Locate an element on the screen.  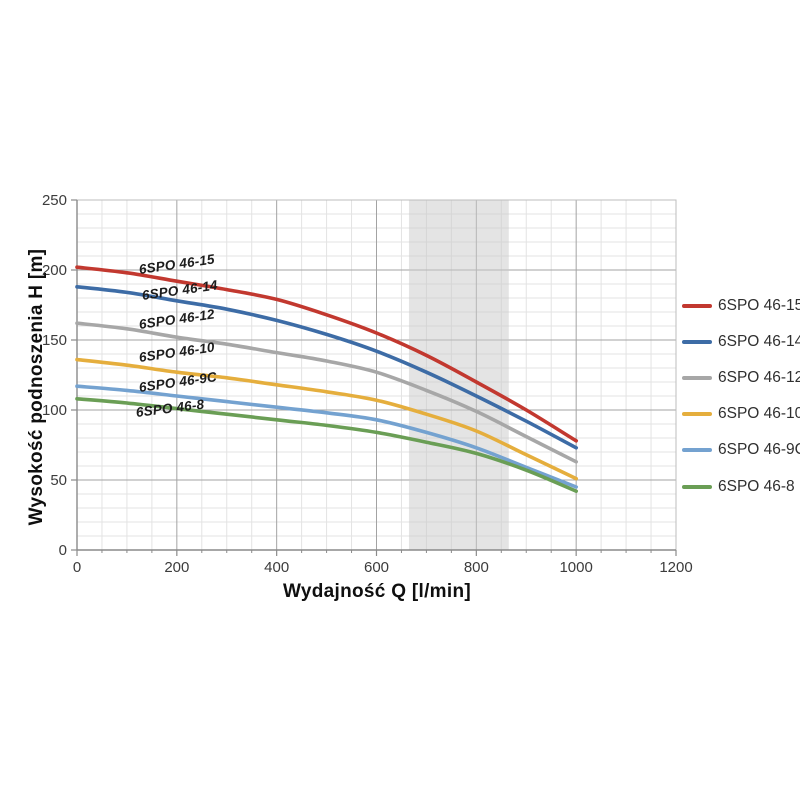
legend-label: 6SPO 46-9C is located at coordinates (759, 449).